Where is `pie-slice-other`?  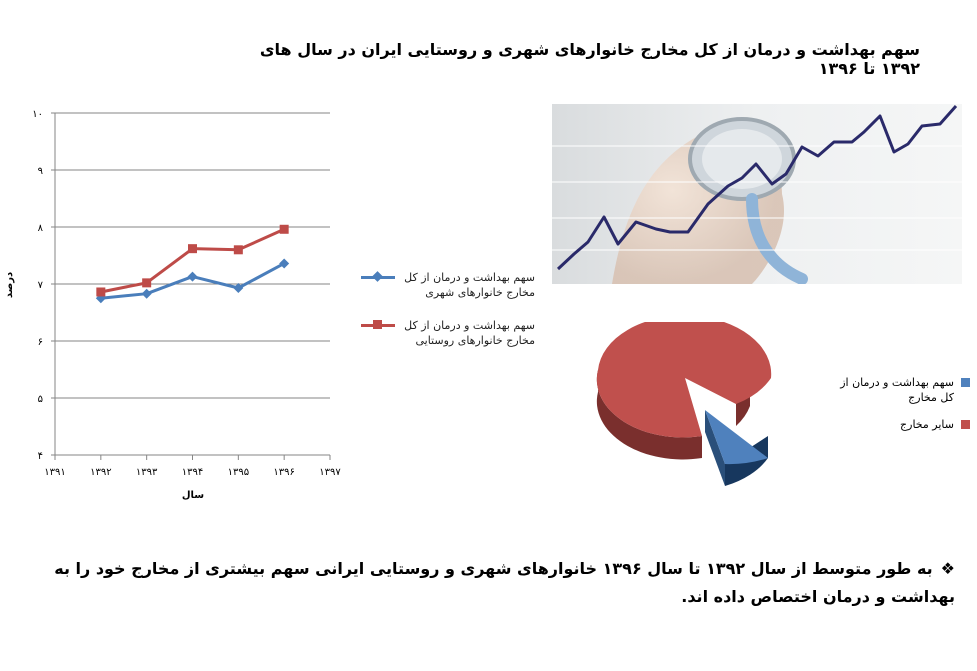
pie-slice-other is located at coordinates (684, 380).